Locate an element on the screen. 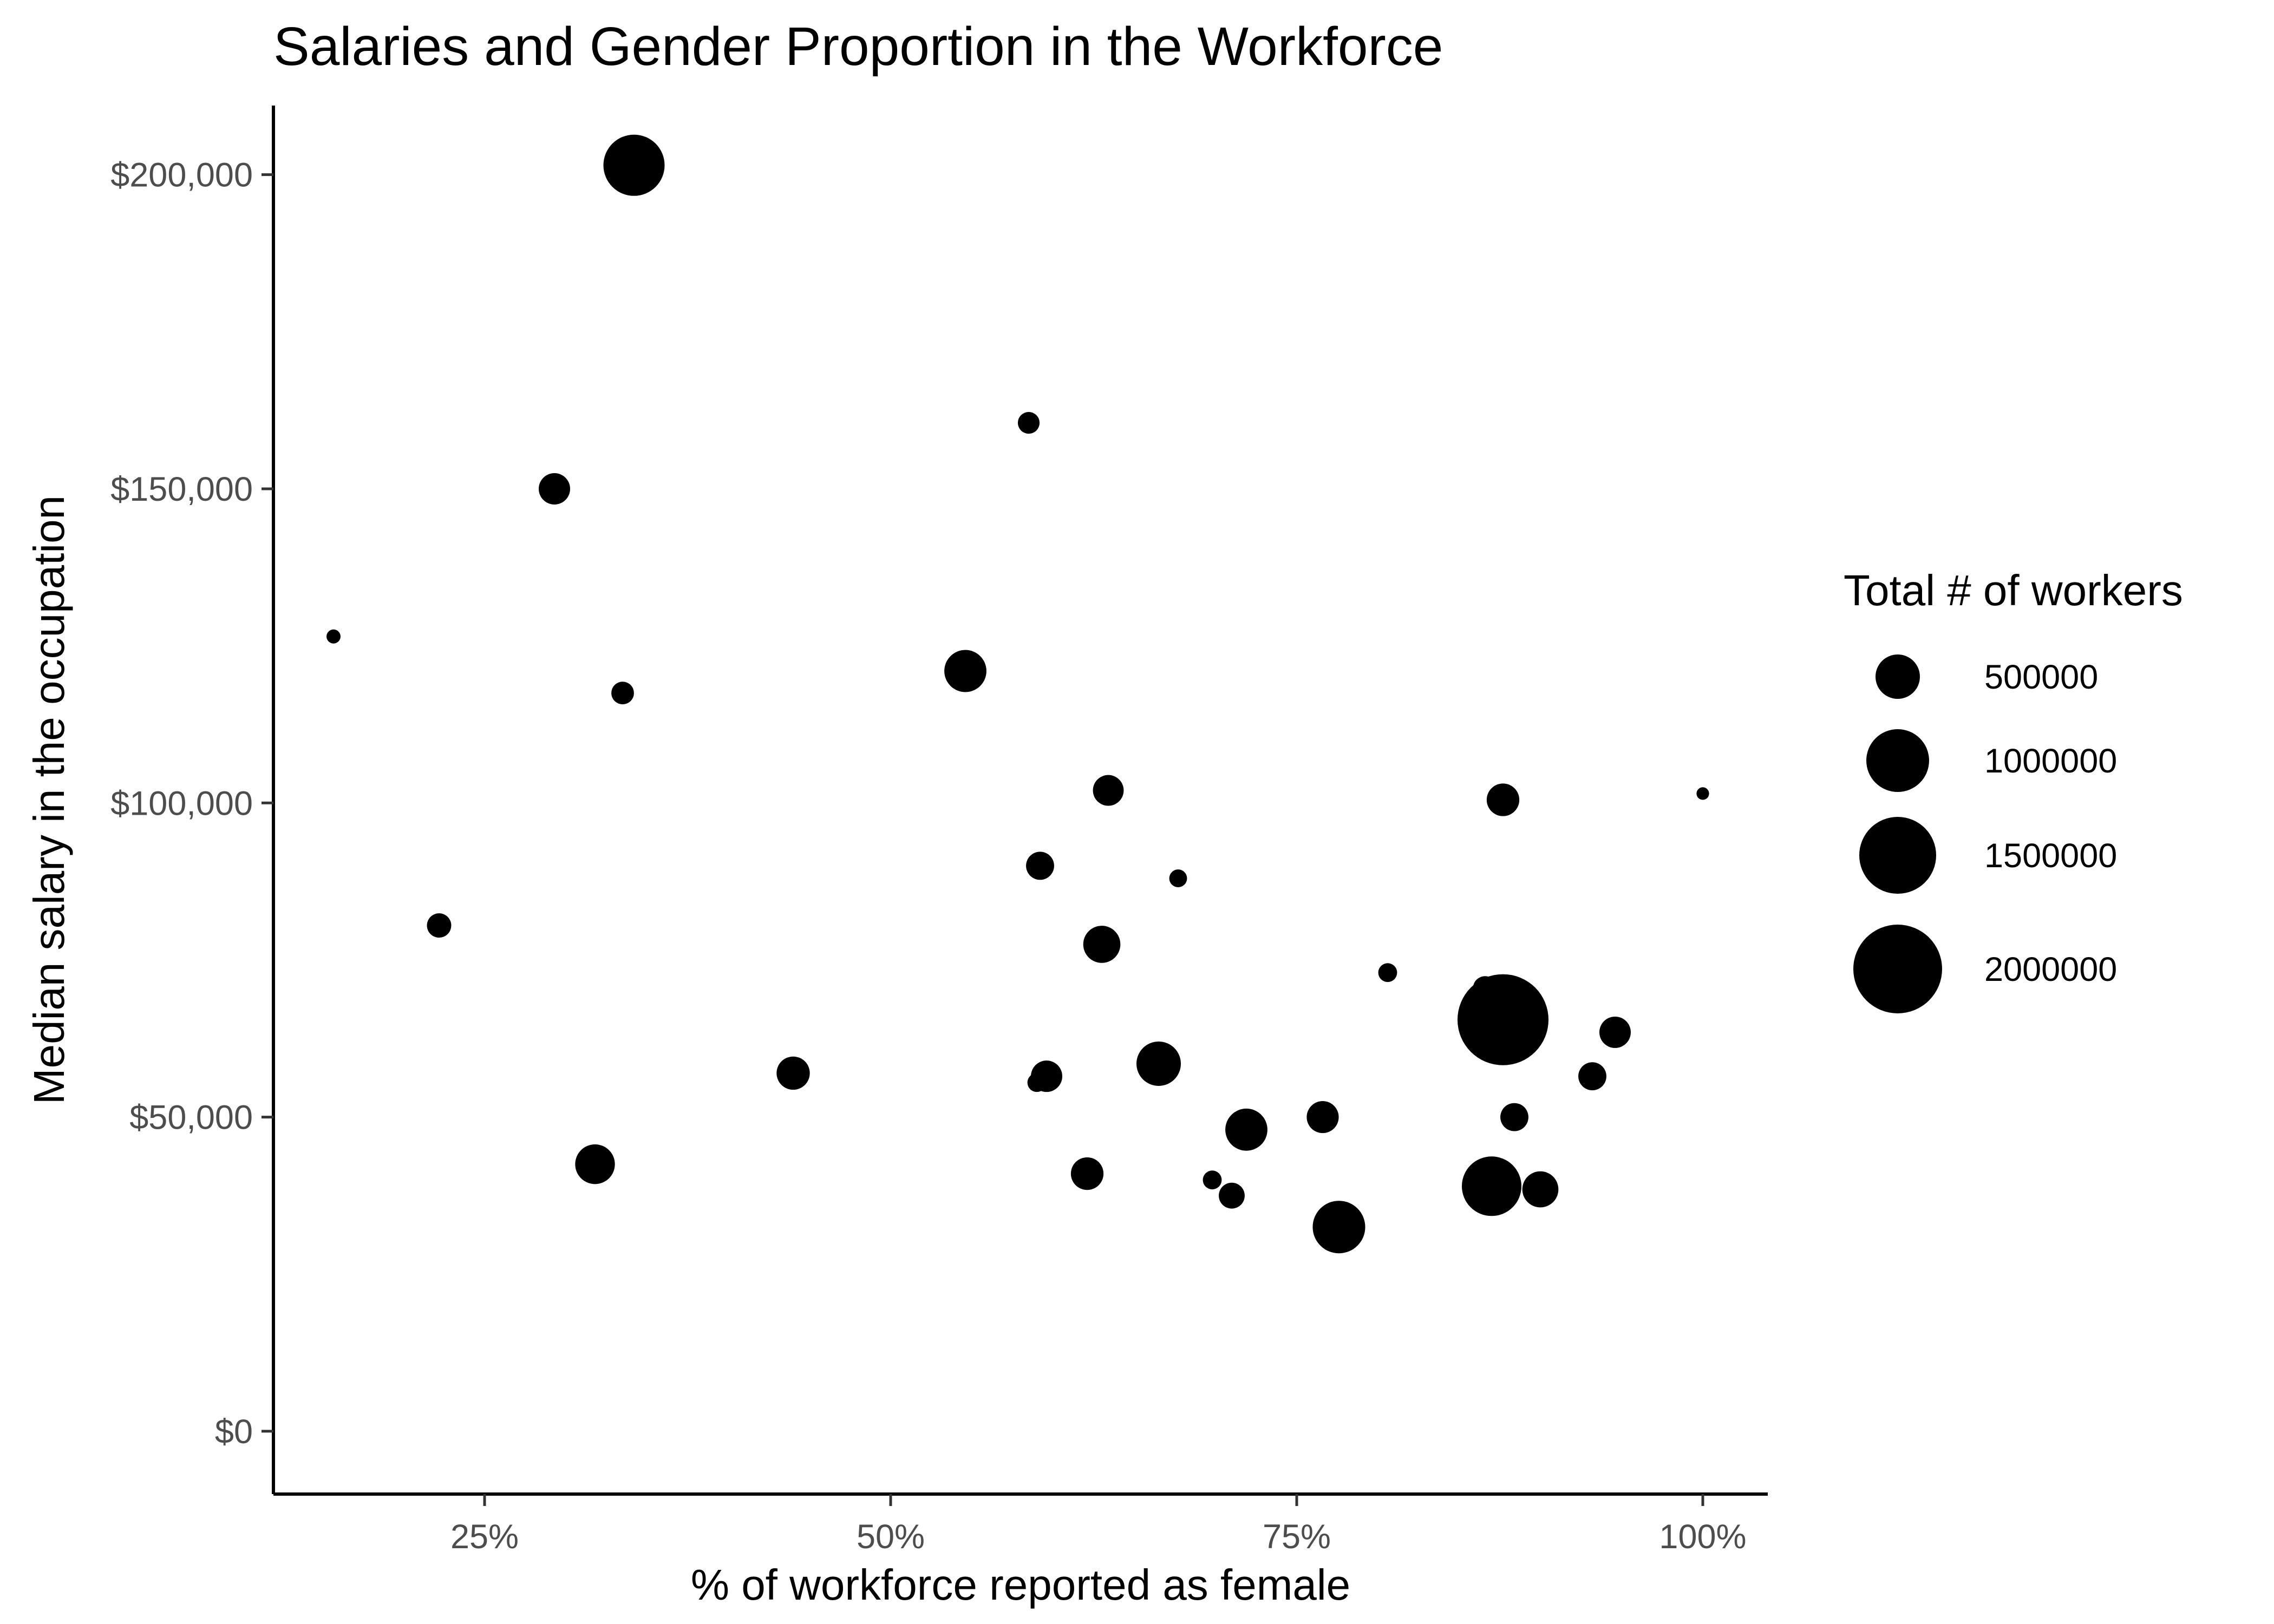 The height and width of the screenshot is (1624, 2274). legend-label: 2000000 is located at coordinates (2051, 969).